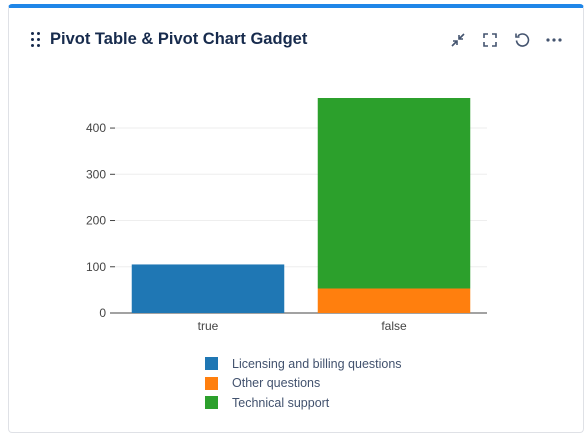 The image size is (588, 439). I want to click on legend-item: Other questions, so click(303, 384).